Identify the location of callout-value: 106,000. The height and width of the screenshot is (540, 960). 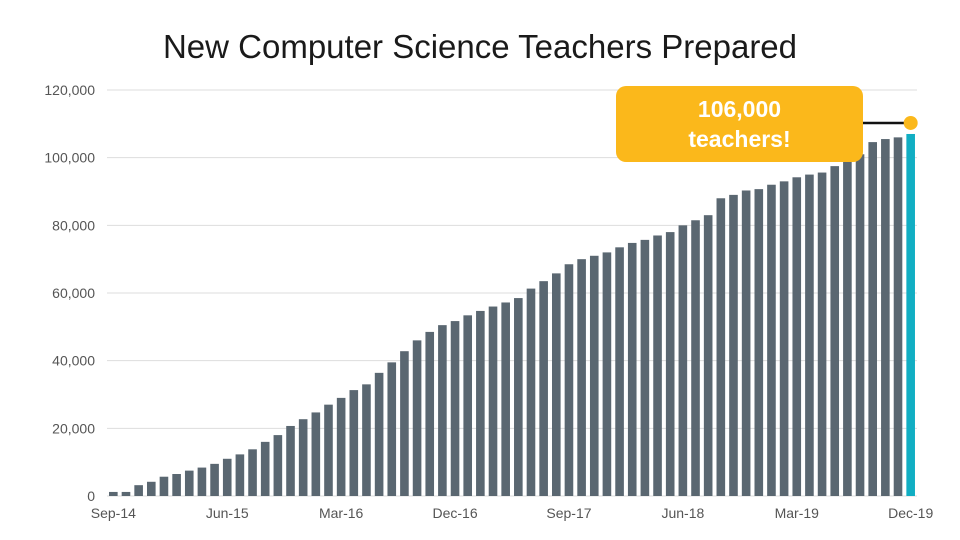
(739, 109).